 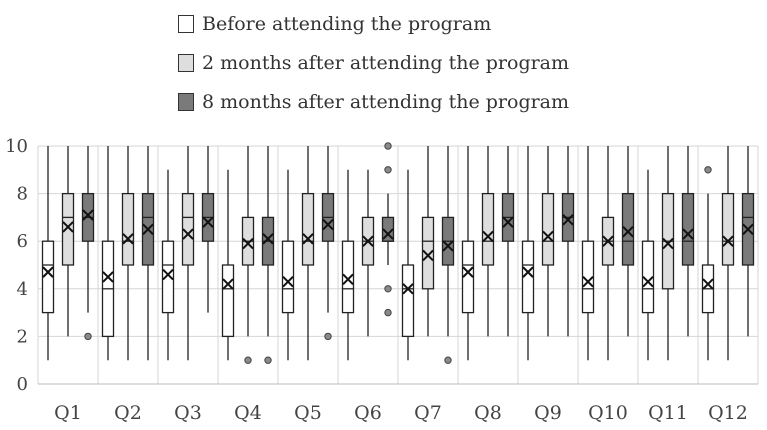 What do you see at coordinates (248, 413) in the screenshot?
I see `x-tick-label: Q4` at bounding box center [248, 413].